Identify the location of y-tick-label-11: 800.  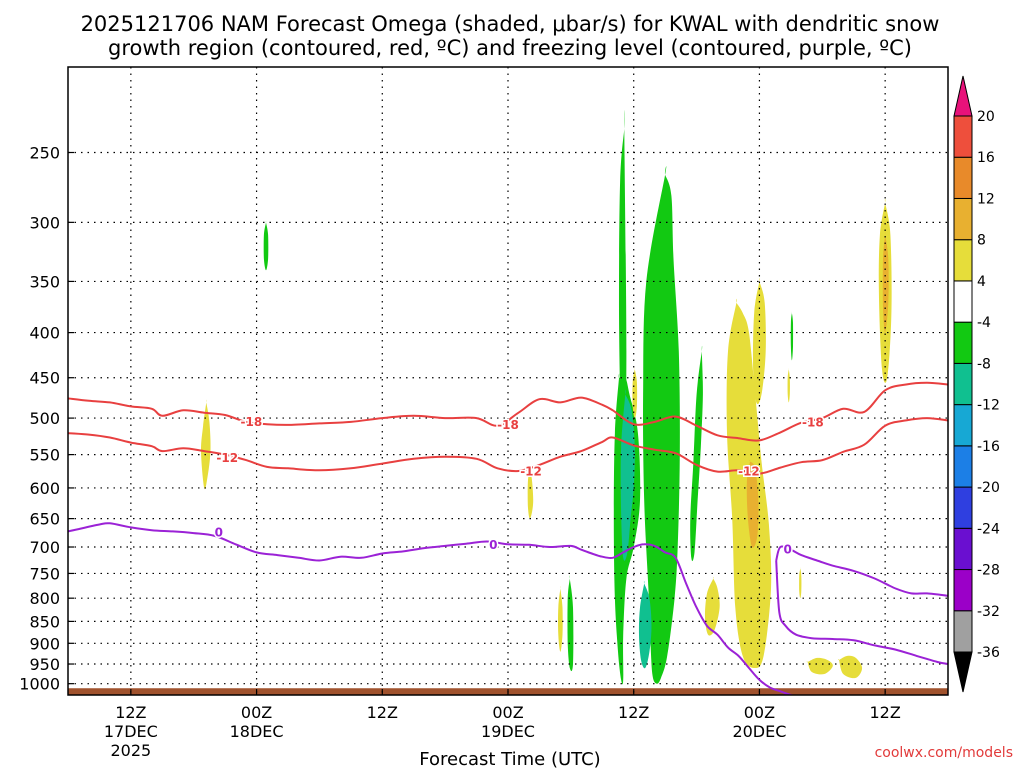
(44, 598).